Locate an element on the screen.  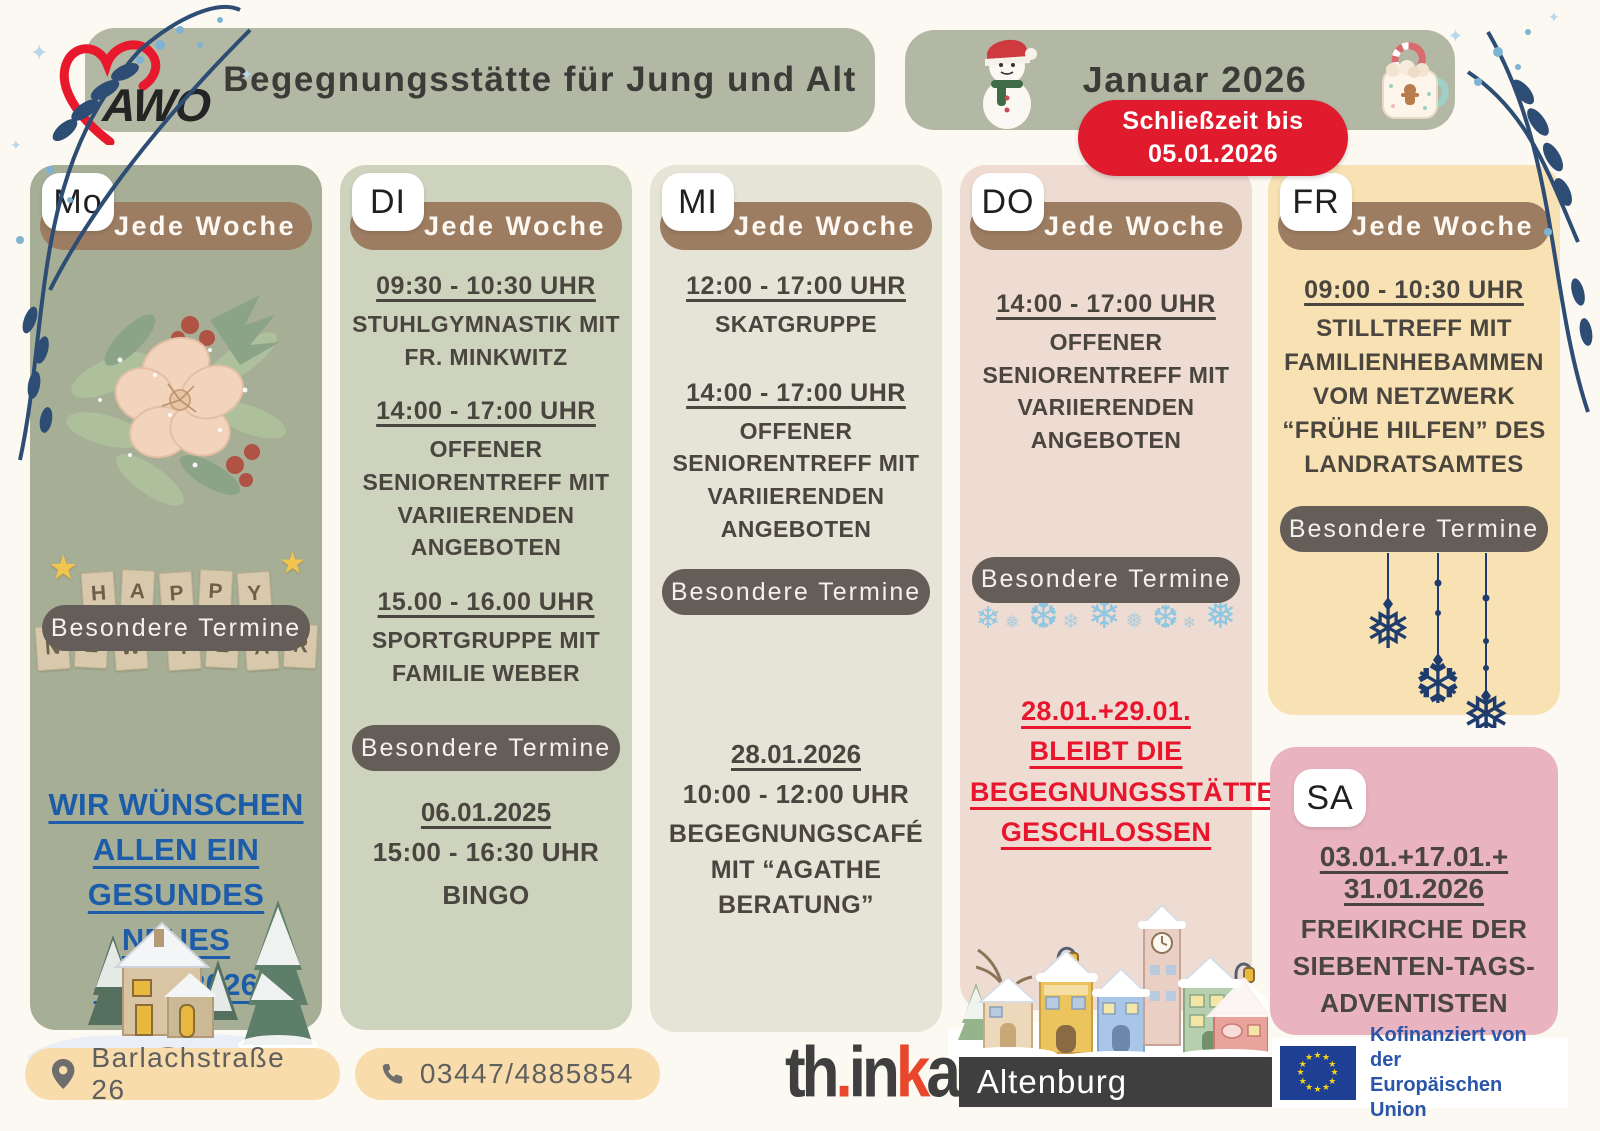
special-desc: BEGEGNUNGSCAFÉ MIT “AGATHE BERATUNG” is located at coordinates (796, 870).